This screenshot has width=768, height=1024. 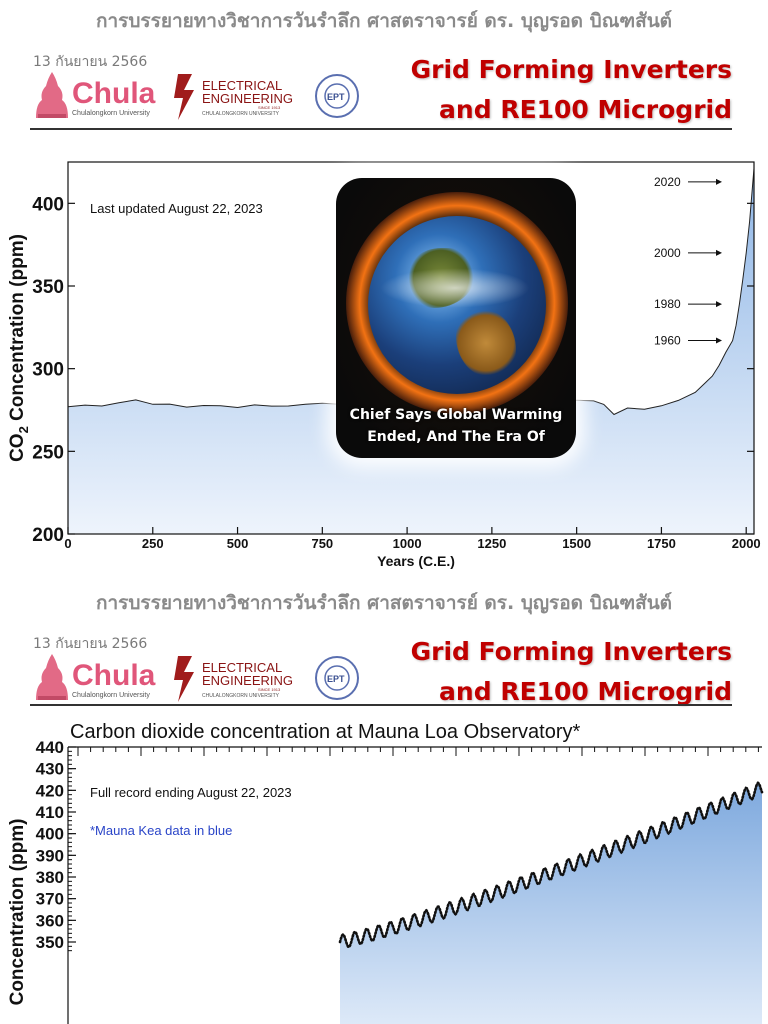 What do you see at coordinates (50, 812) in the screenshot?
I see `y-tick-label: 410` at bounding box center [50, 812].